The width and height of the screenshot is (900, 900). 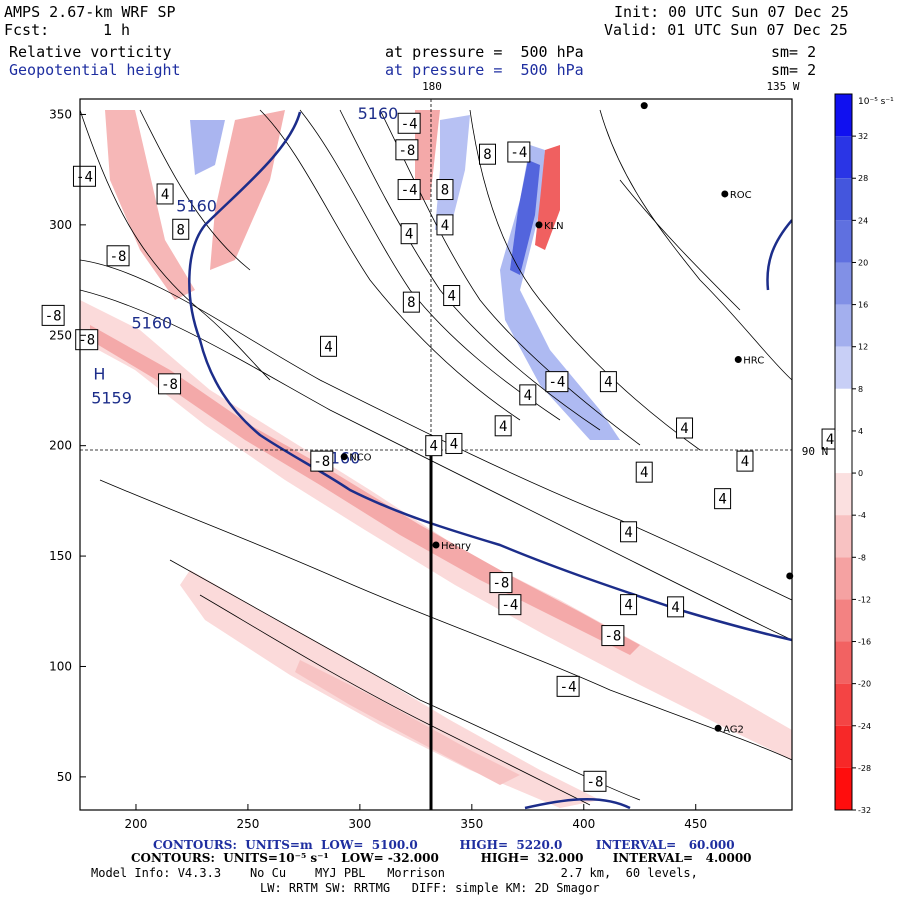 What do you see at coordinates (876, 102) in the screenshot?
I see `colorbar-unit: 10⁻⁵ s⁻¹` at bounding box center [876, 102].